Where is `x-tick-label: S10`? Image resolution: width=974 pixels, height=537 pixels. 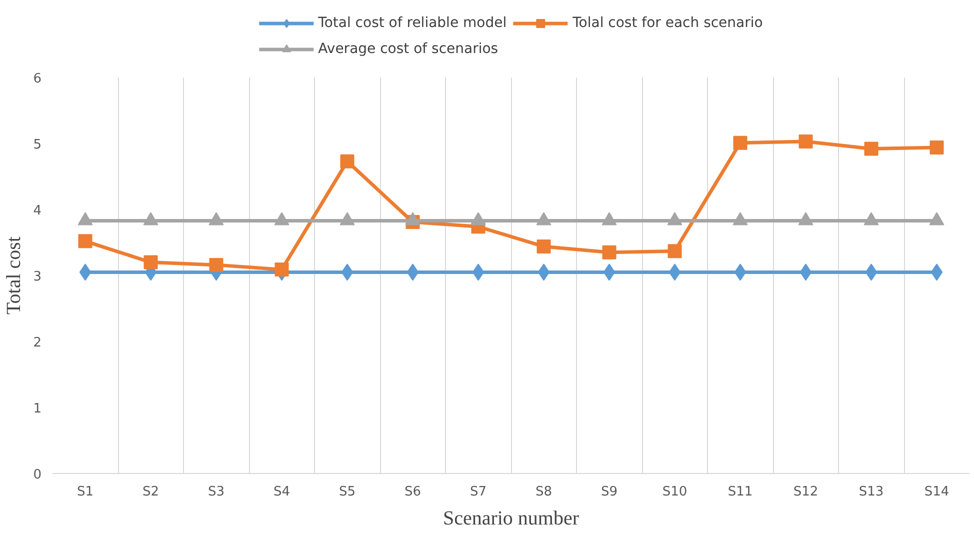 x-tick-label: S10 is located at coordinates (675, 492).